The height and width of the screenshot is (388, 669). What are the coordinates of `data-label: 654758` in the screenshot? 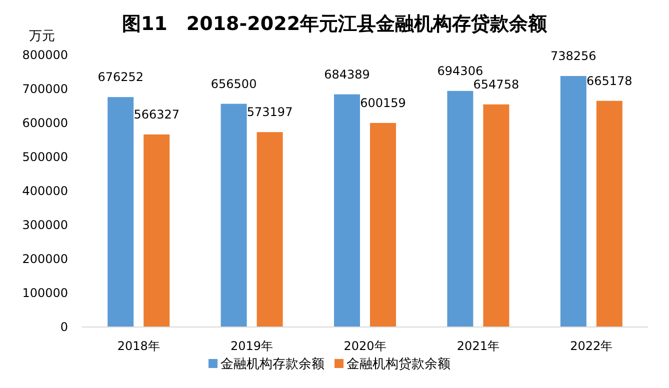 It's located at (496, 84).